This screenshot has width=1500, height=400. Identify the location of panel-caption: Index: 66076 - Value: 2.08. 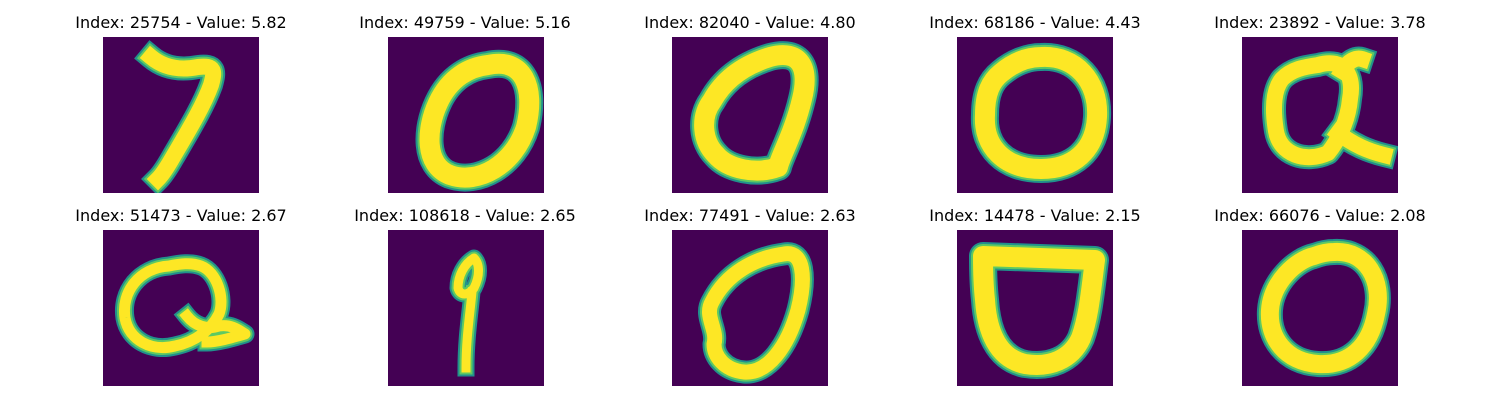
(1320, 215).